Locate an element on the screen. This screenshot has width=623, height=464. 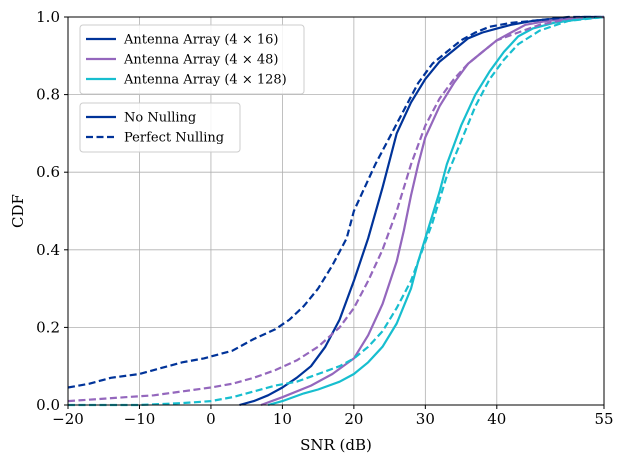
x-tick-label: 40 is located at coordinates (496, 419).